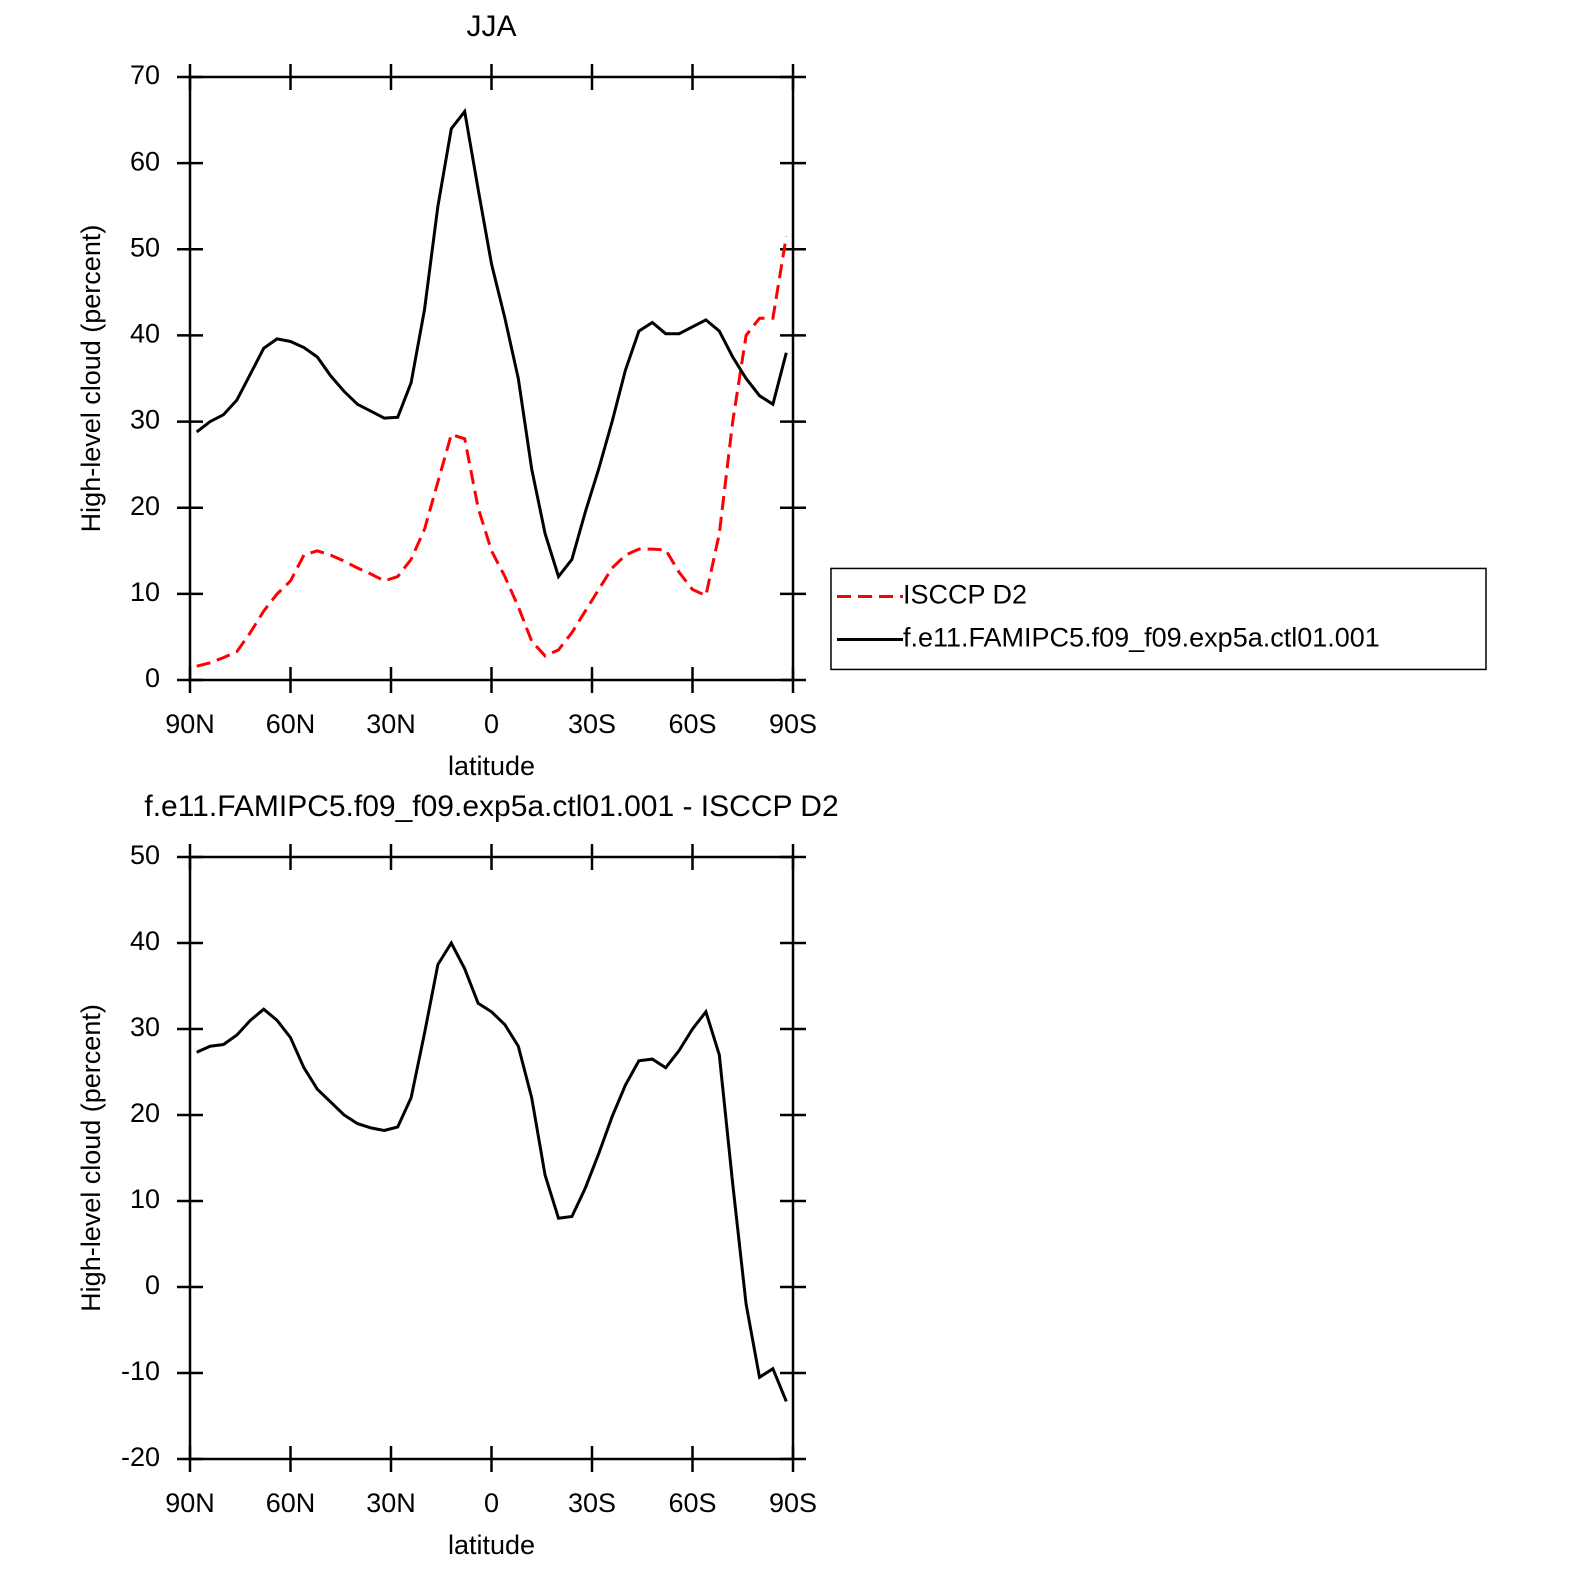  What do you see at coordinates (140, 1457) in the screenshot?
I see `y-tick-label: -20` at bounding box center [140, 1457].